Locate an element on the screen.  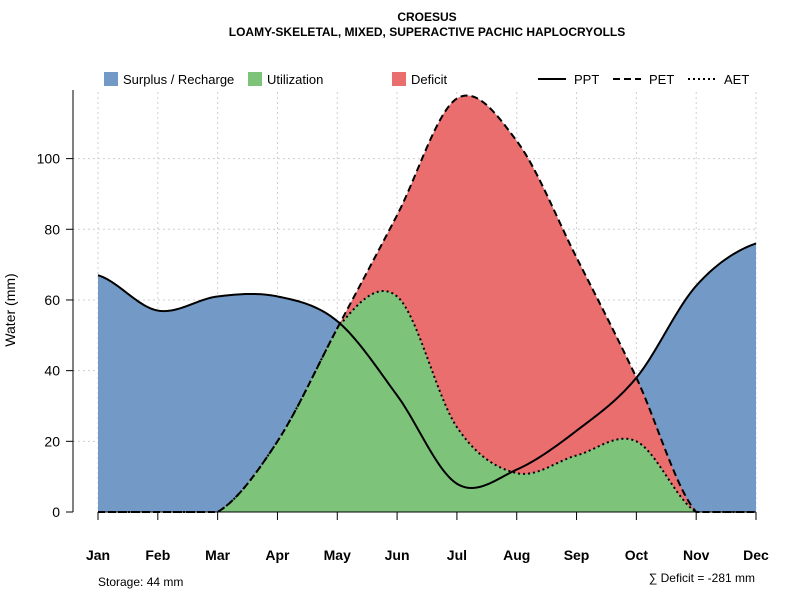
legend-label-pet: PET is located at coordinates (661, 79).